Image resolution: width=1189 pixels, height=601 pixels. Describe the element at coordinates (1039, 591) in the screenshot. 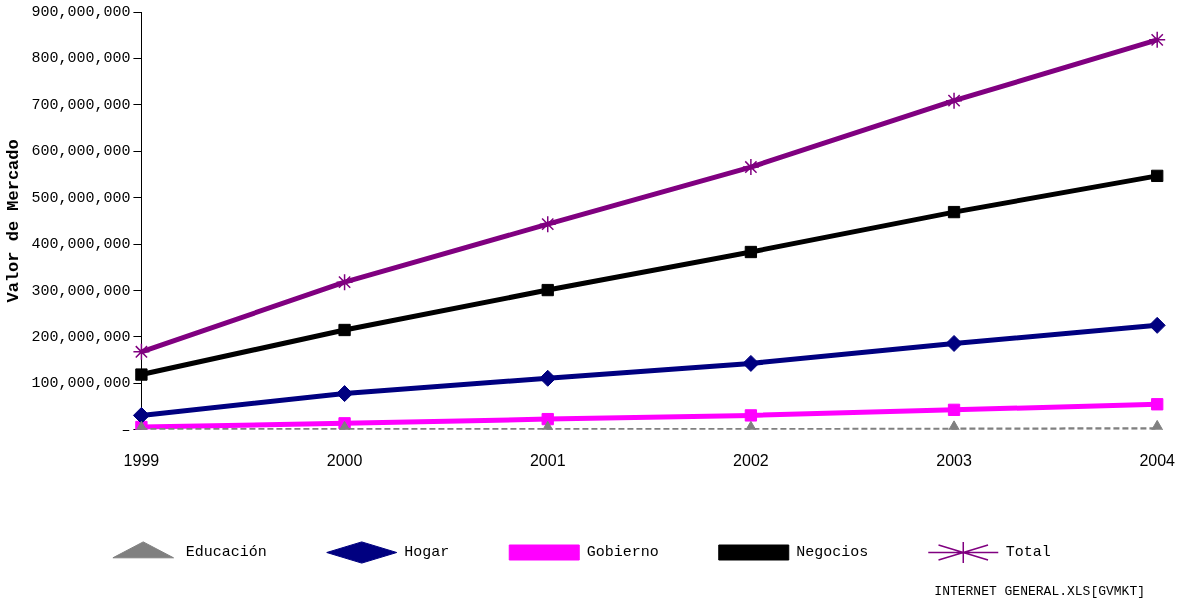

I see `text: INTERNET GENERAL.XLS[GVMKT]` at that location.